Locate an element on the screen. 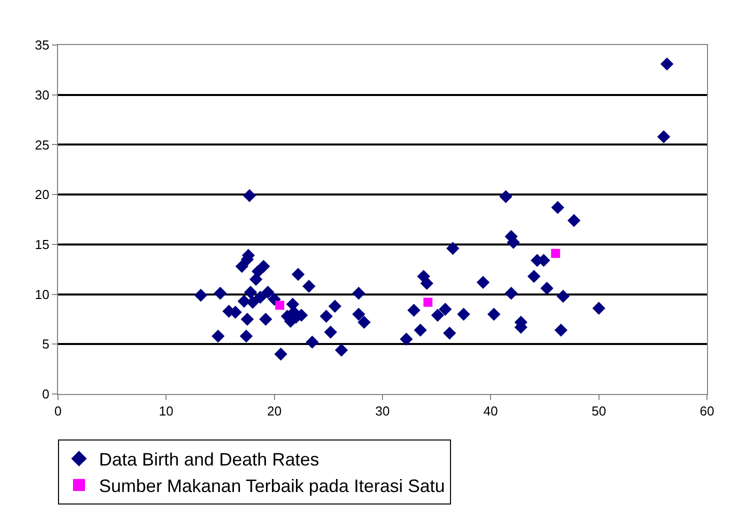 The height and width of the screenshot is (516, 731). y-tick-label: 15 is located at coordinates (42, 244).